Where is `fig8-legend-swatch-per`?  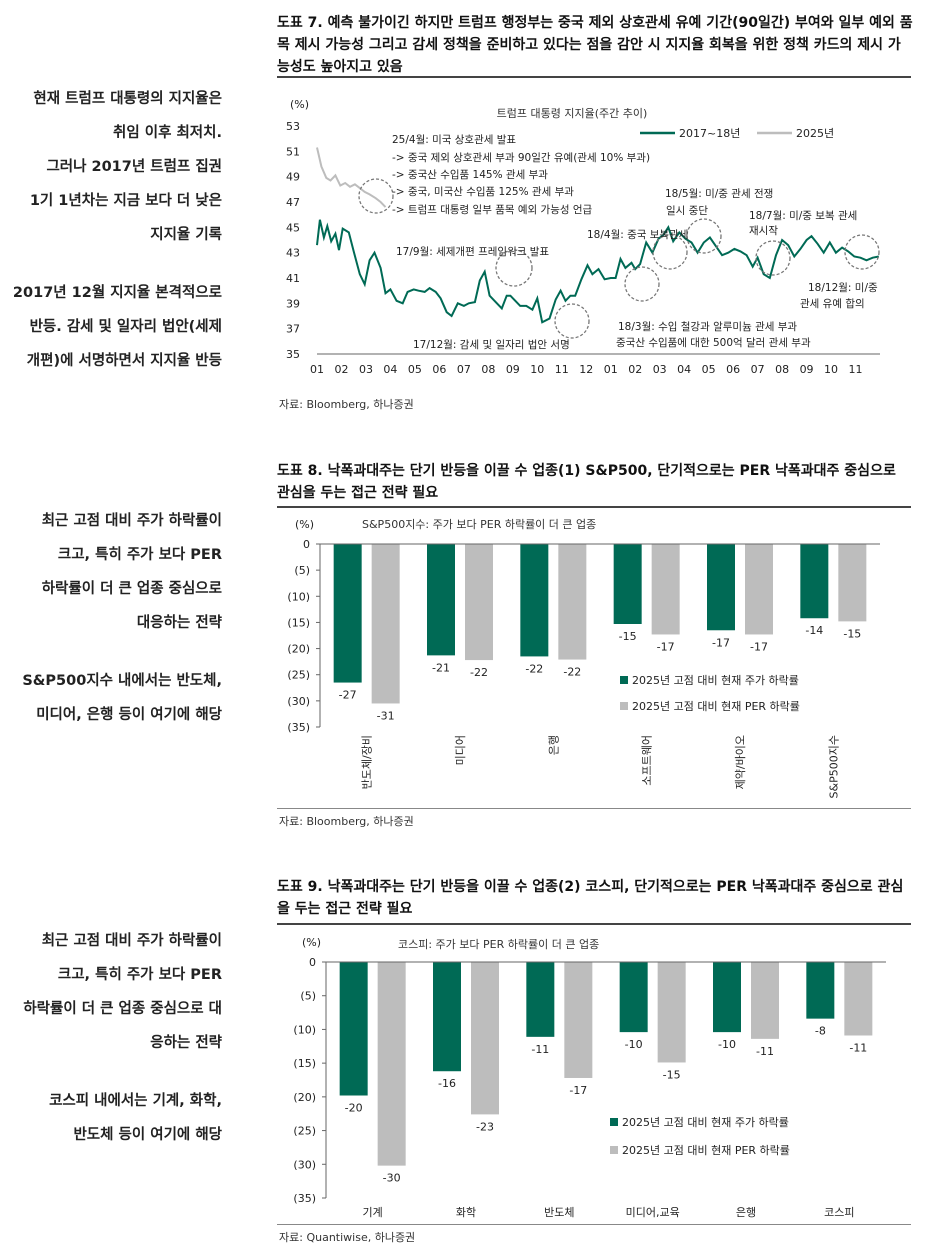
fig8-legend-swatch-per is located at coordinates (624, 706).